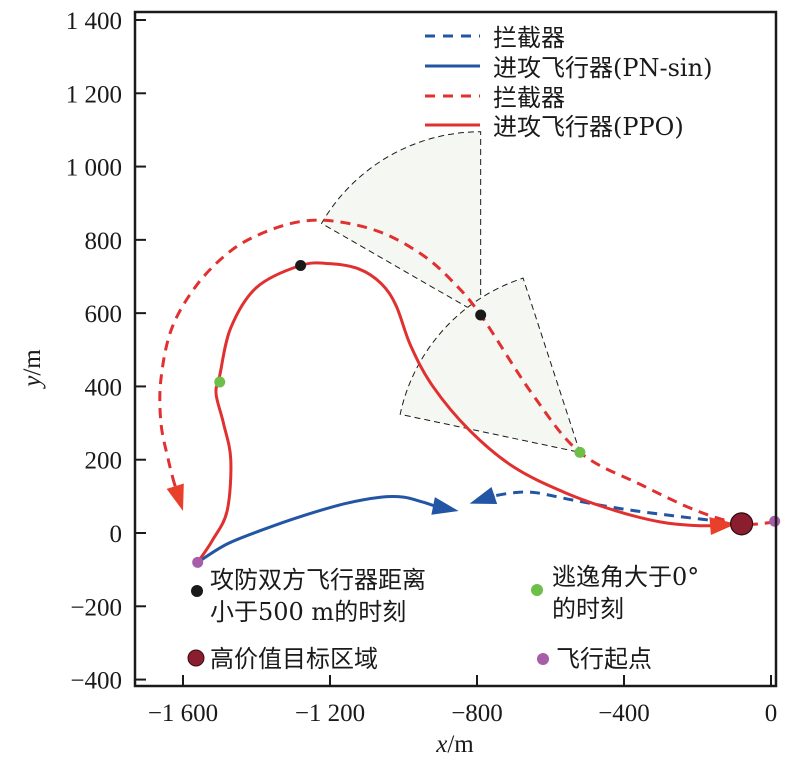  I want to click on x-tick-label: −400, so click(624, 713).